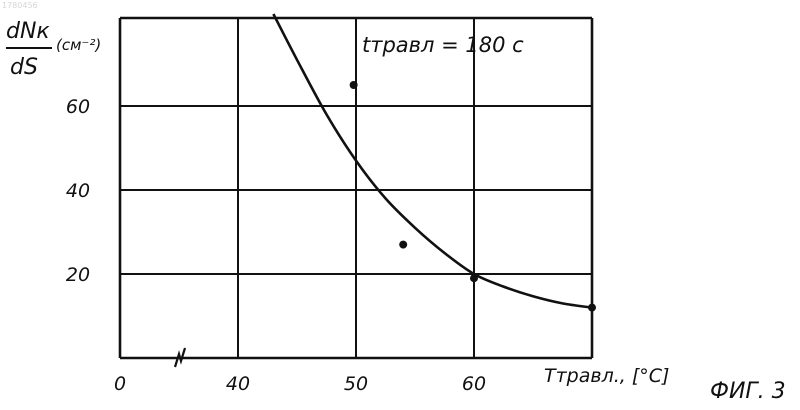 This screenshot has height=410, width=800. I want to click on y-label-denominator: dS, so click(24, 67).